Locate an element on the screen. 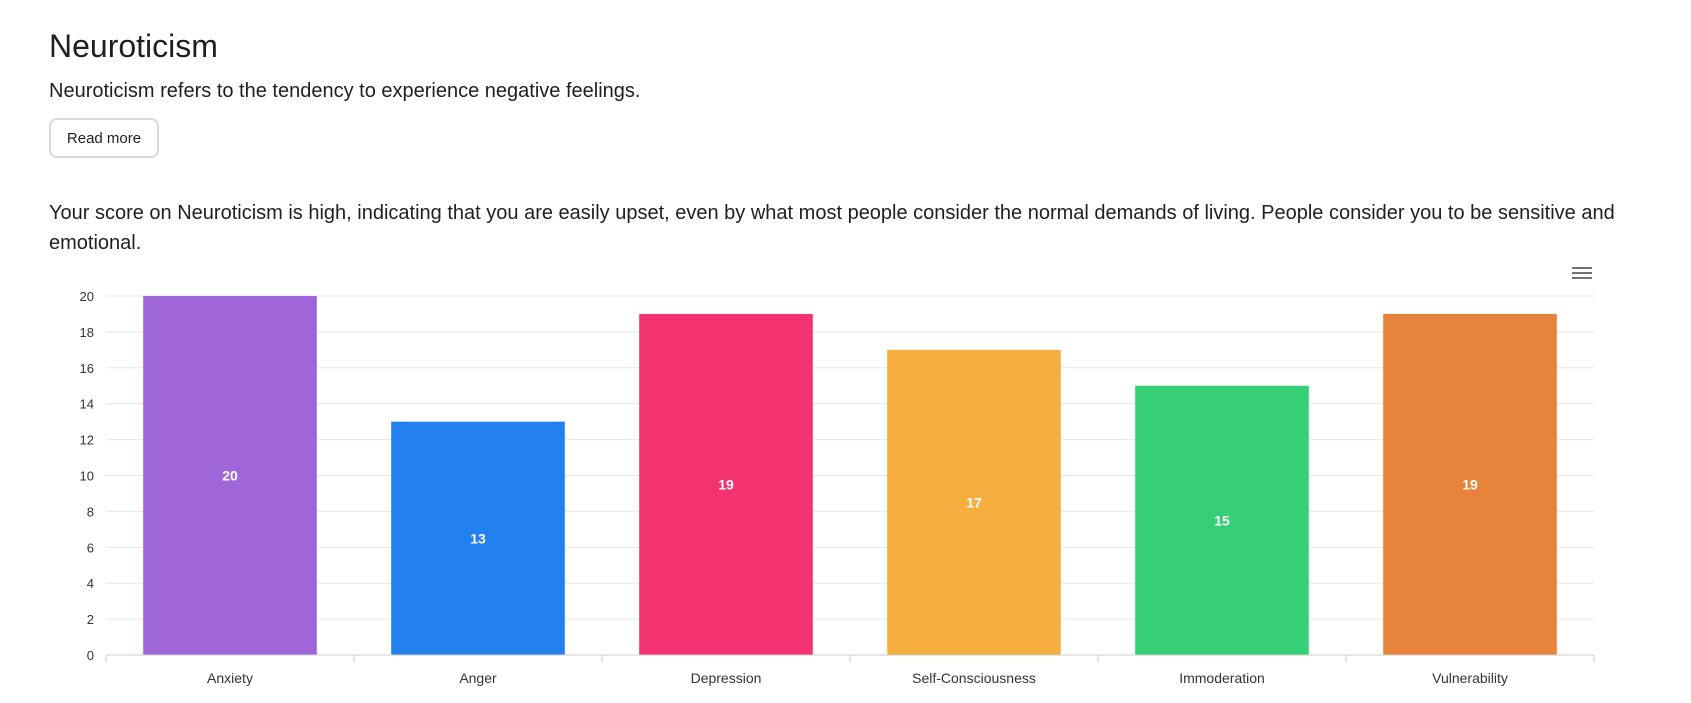 This screenshot has height=703, width=1691. x-category-label: Self-Consciousness is located at coordinates (974, 678).